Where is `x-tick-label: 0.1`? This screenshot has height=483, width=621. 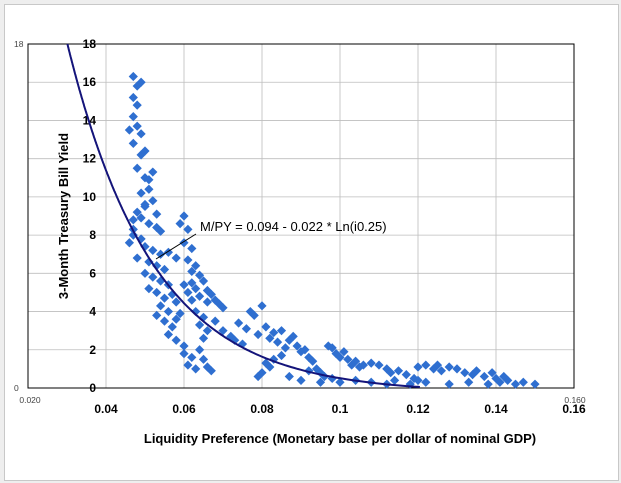
x-tick-label: 0.1 is located at coordinates (340, 409).